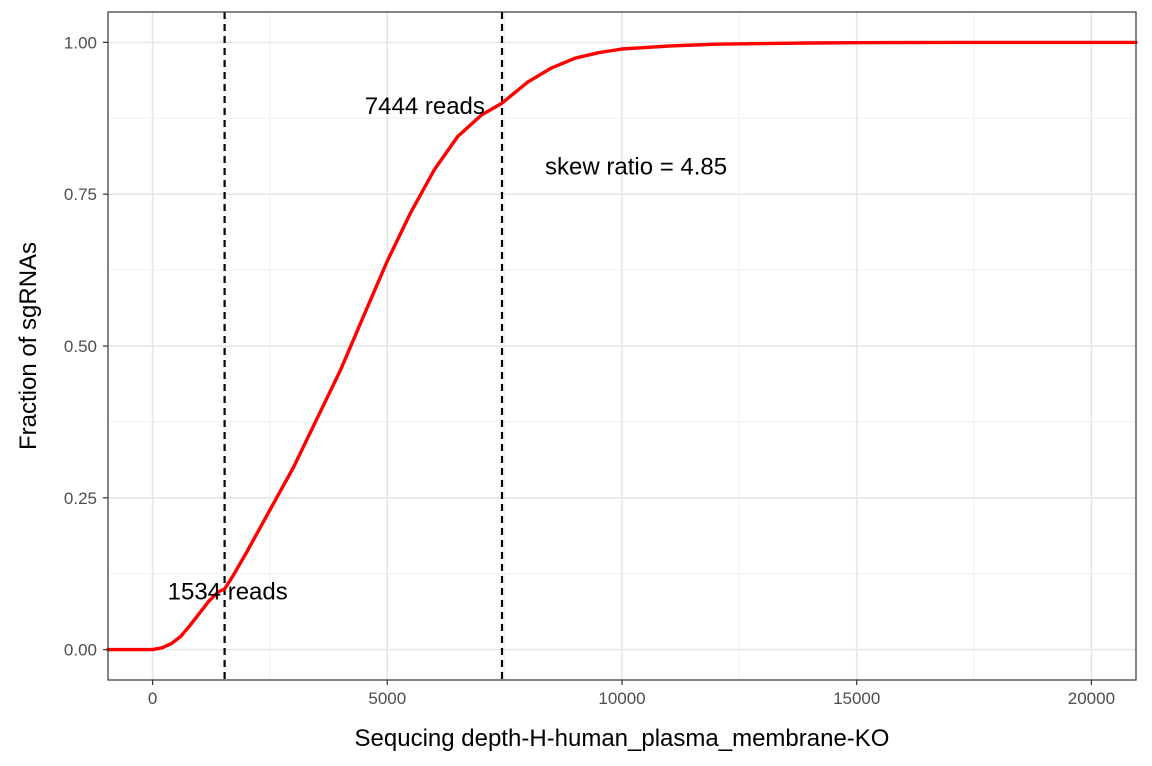 This screenshot has height=766, width=1152. What do you see at coordinates (152, 698) in the screenshot?
I see `x-tick-label: 0` at bounding box center [152, 698].